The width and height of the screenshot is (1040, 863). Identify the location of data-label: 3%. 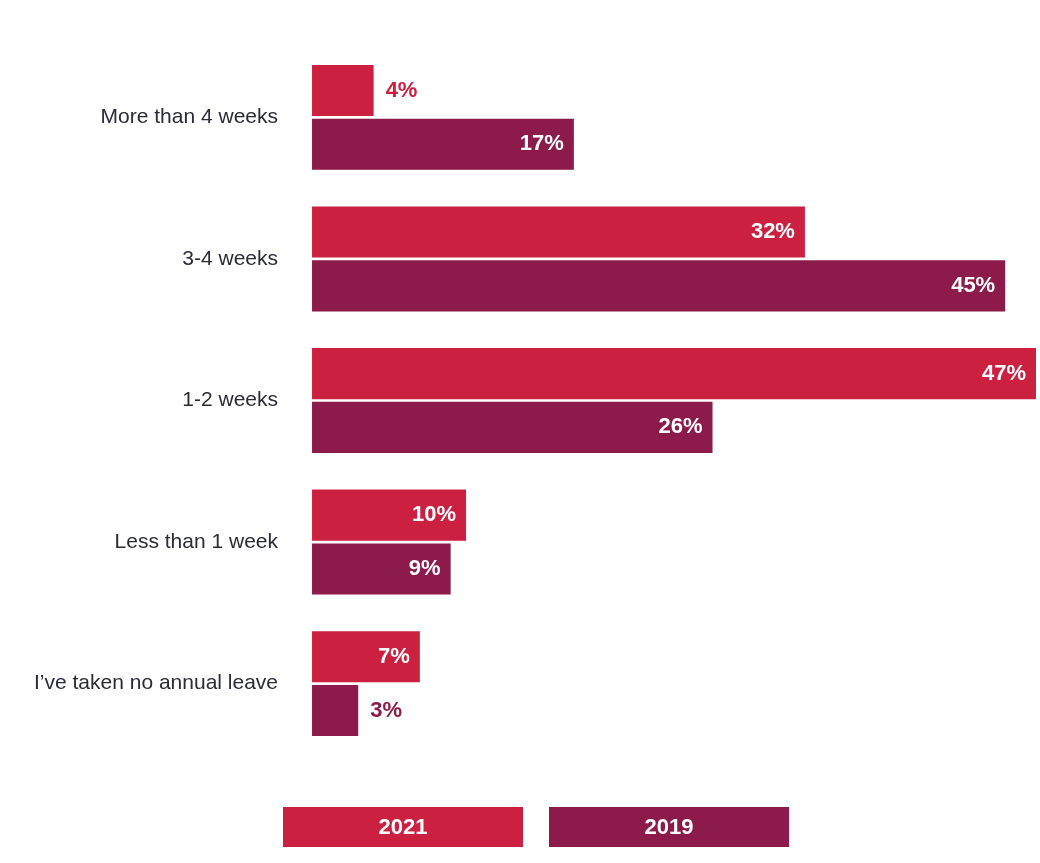
(386, 709).